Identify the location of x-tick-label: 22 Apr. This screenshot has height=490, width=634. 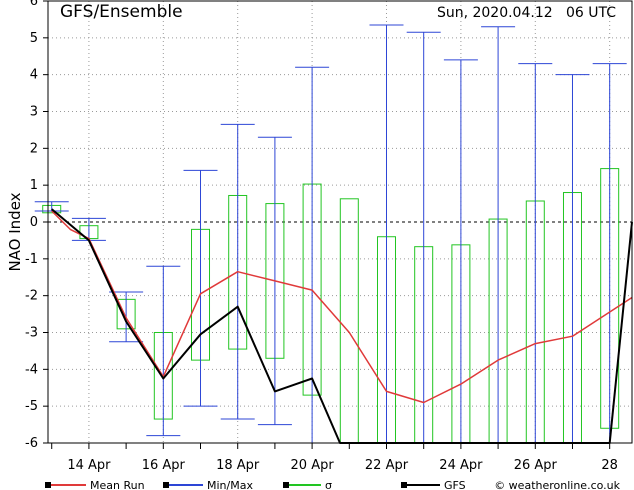
(387, 465).